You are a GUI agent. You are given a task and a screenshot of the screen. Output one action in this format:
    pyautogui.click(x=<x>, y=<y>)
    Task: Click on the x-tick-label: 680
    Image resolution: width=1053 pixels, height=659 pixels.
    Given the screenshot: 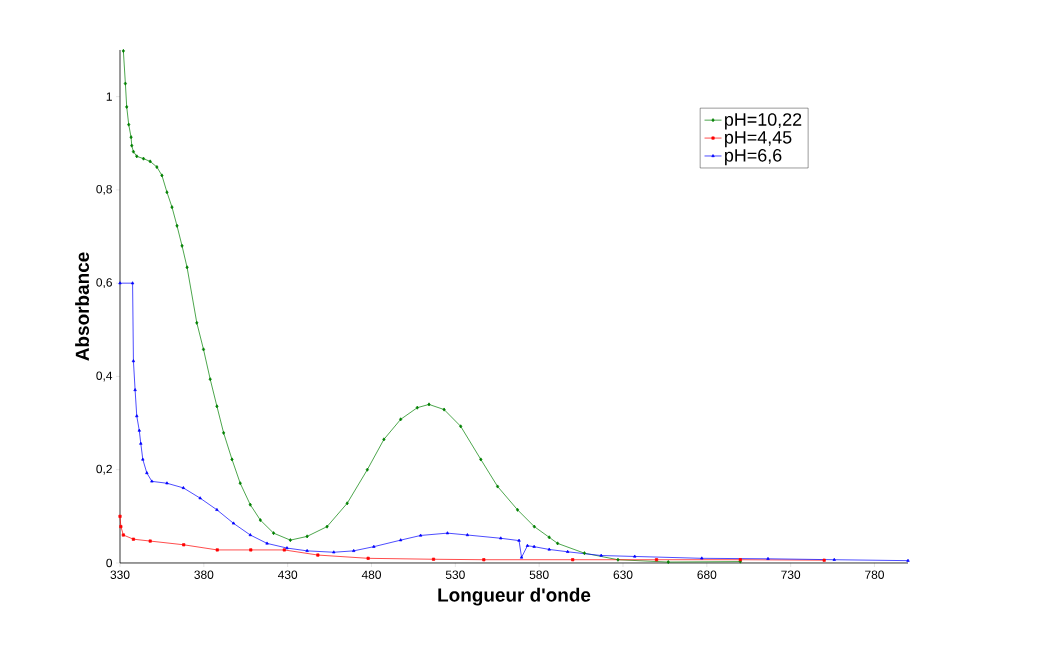 What is the action you would take?
    pyautogui.click(x=707, y=574)
    